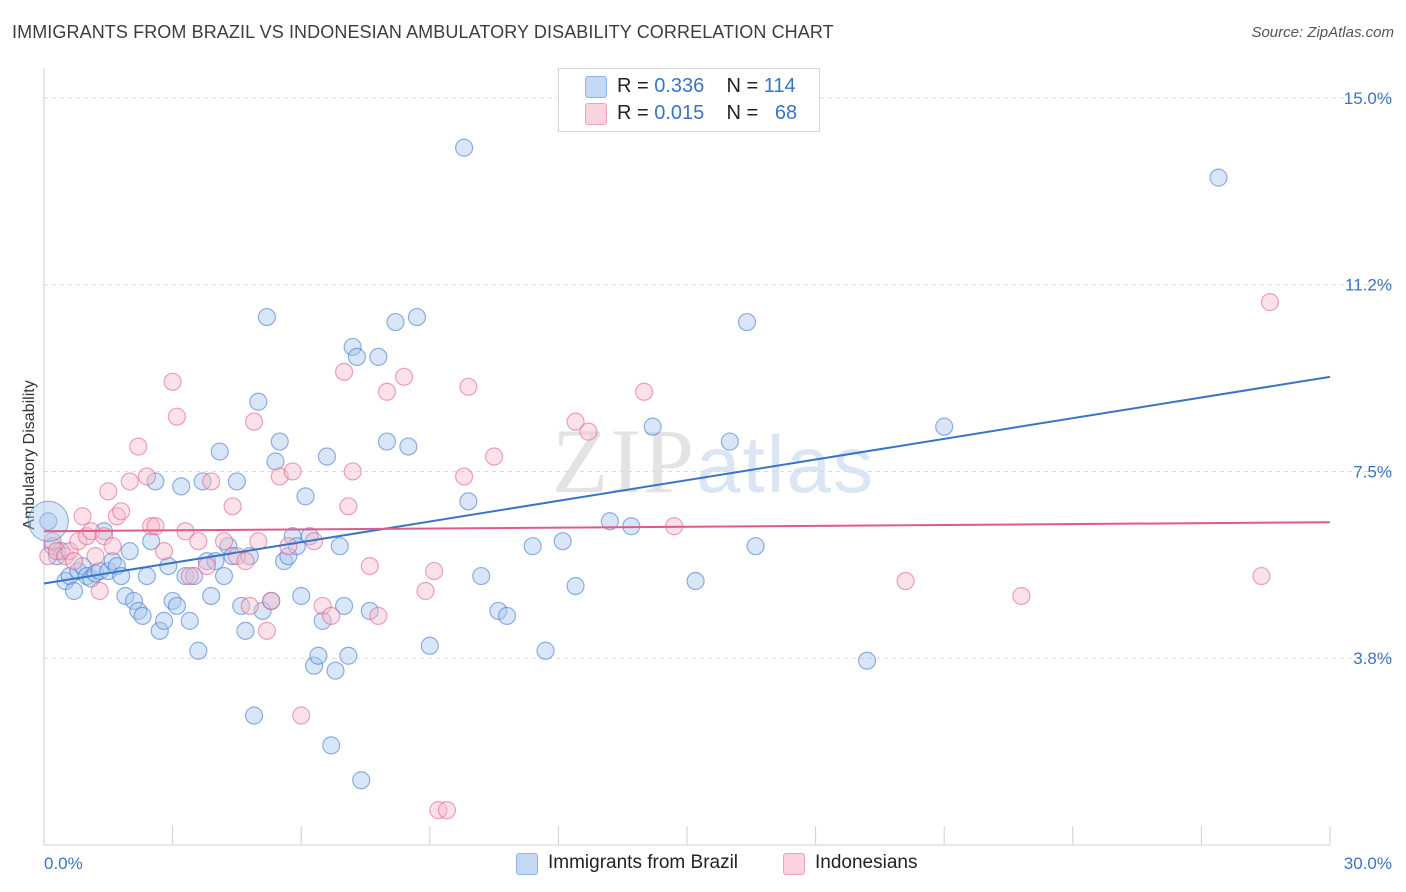 The width and height of the screenshot is (1406, 892). Describe the element at coordinates (706, 86) in the screenshot. I see `legend-text-brazil: R = 0.336 N = 114` at that location.